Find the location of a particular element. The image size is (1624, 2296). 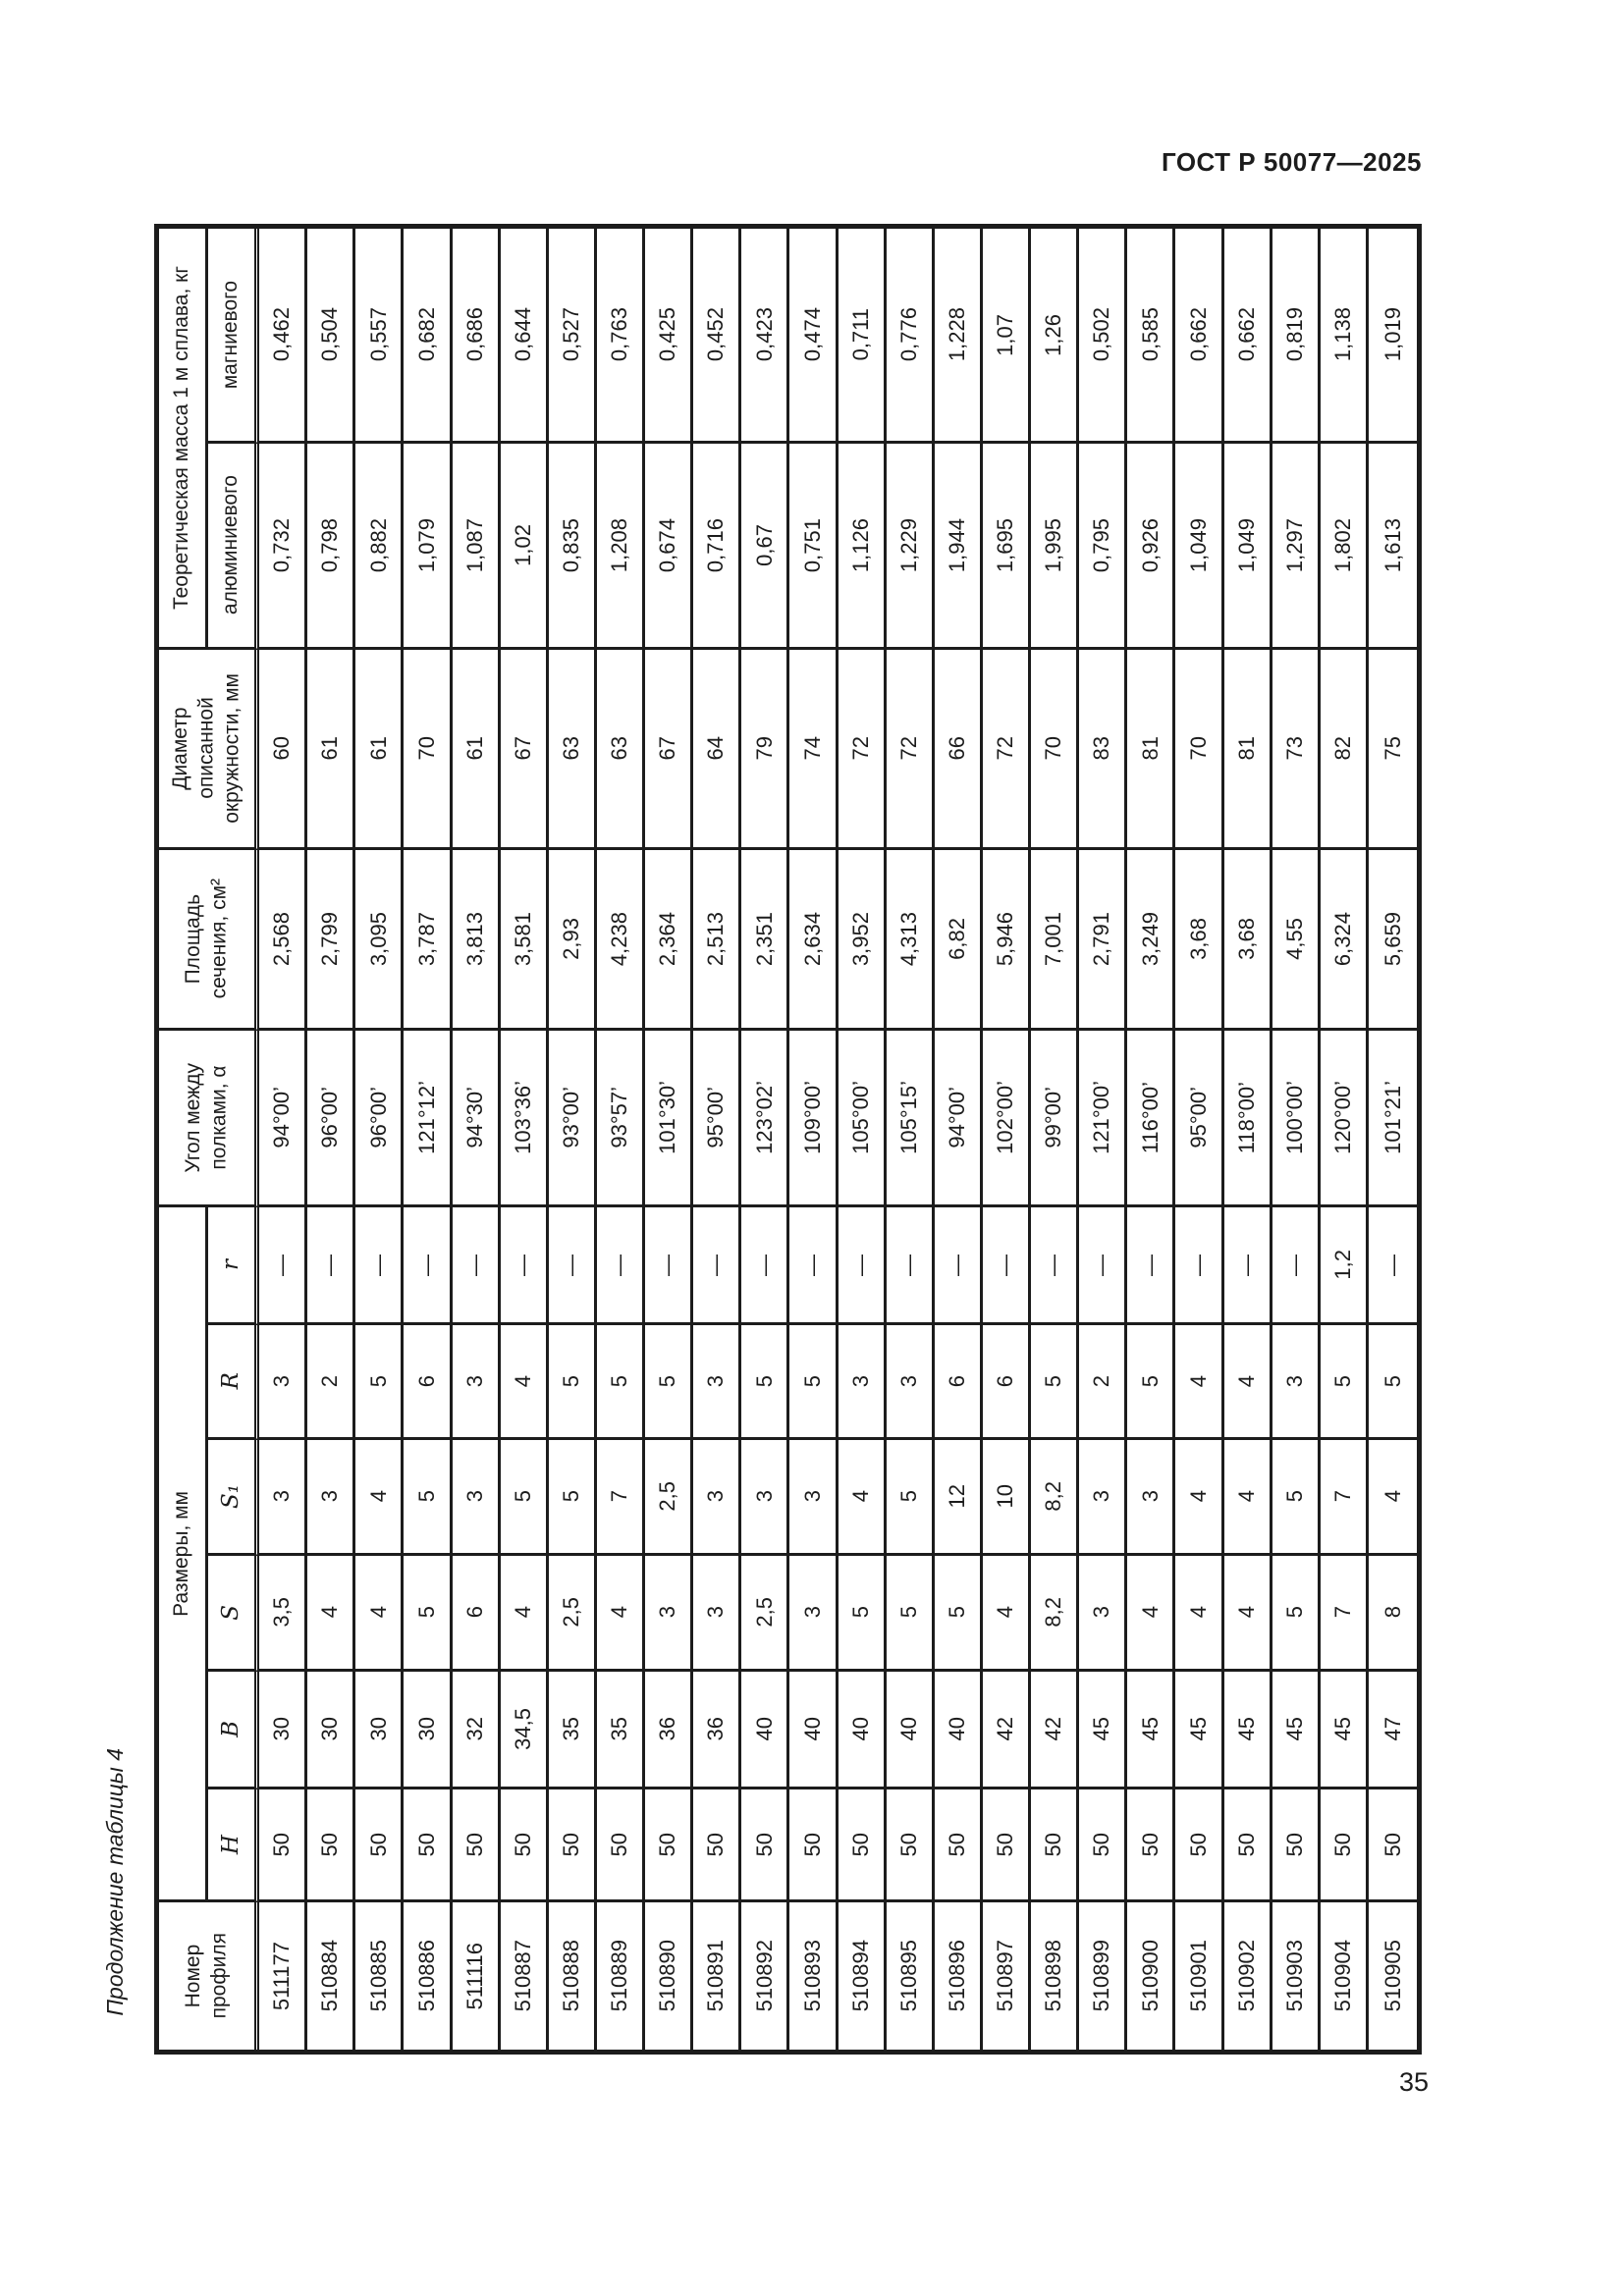

cell-value: 1,26 is located at coordinates (1053, 334).